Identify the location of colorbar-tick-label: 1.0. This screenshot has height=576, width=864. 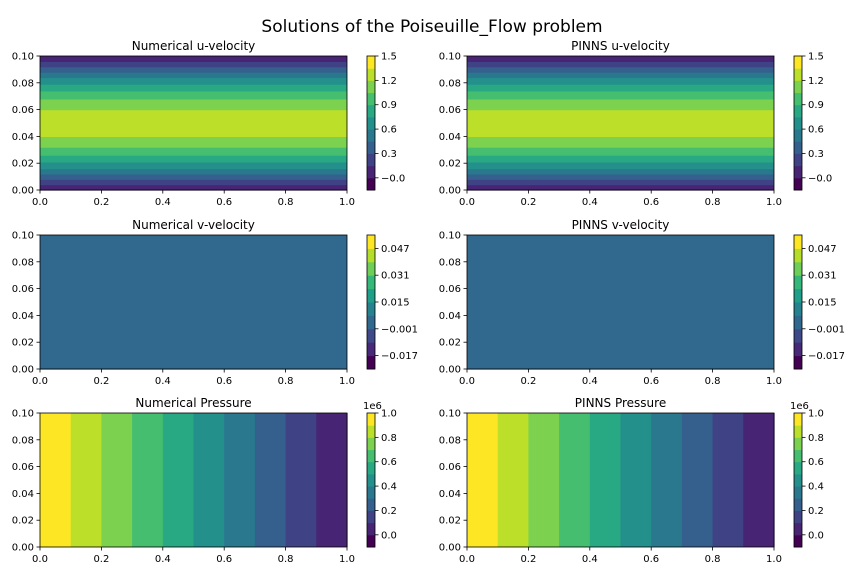
(389, 414).